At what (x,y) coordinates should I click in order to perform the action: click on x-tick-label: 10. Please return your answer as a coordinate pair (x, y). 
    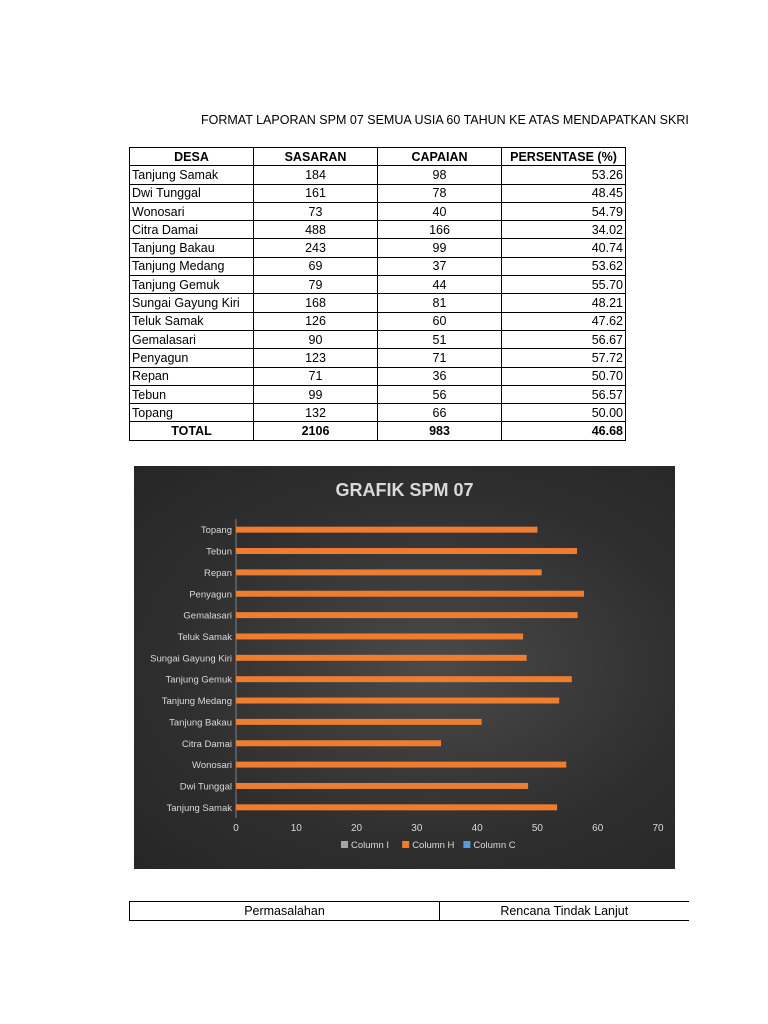
    Looking at the image, I should click on (297, 828).